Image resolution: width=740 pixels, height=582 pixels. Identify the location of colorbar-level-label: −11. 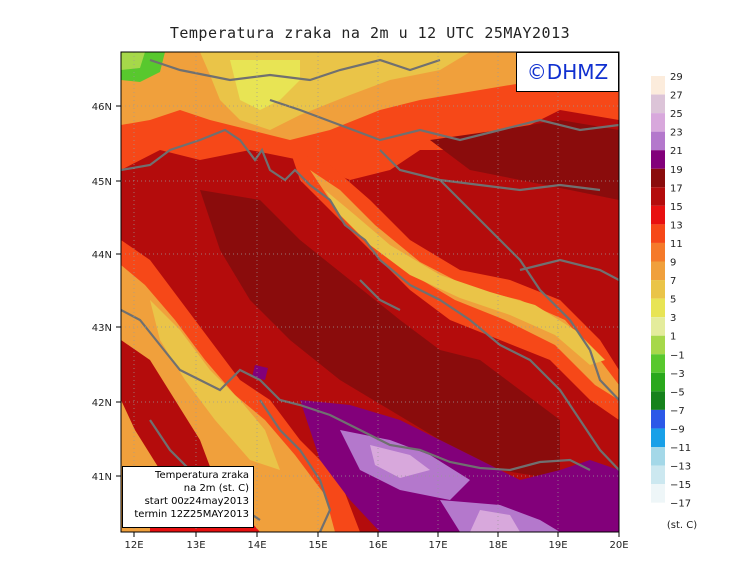
(680, 448).